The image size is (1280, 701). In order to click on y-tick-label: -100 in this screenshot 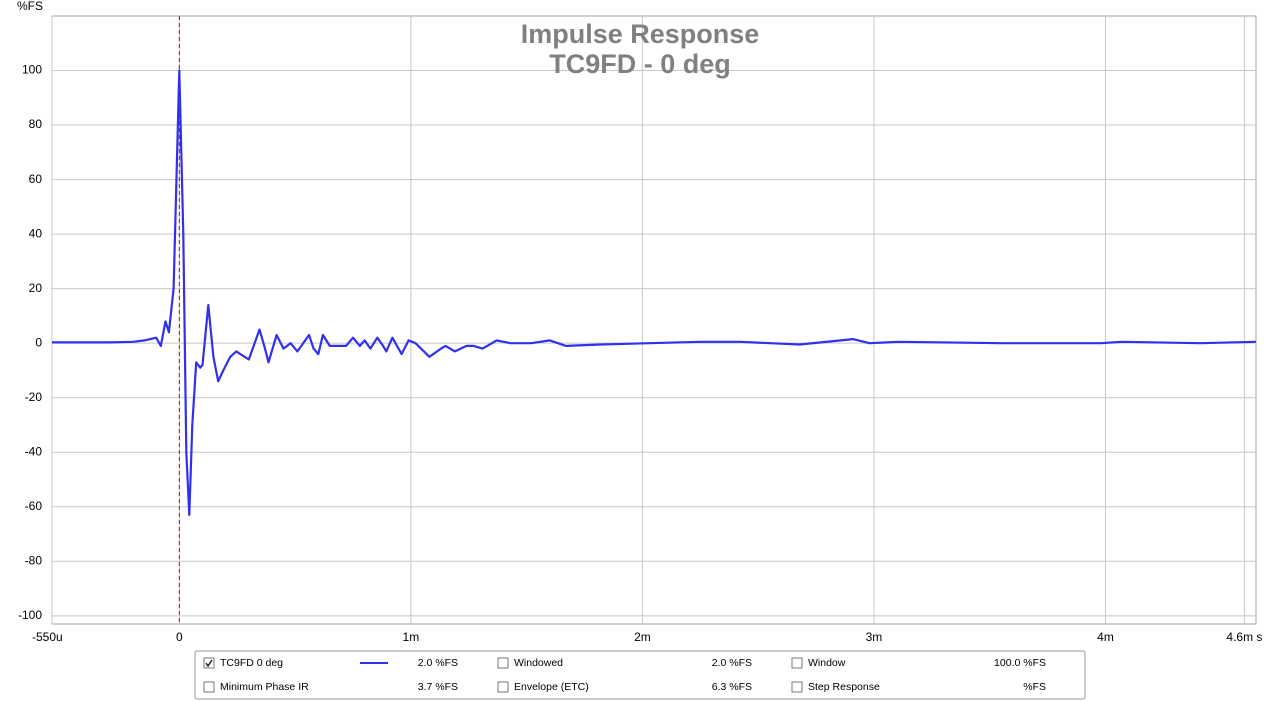, I will do `click(30, 615)`.